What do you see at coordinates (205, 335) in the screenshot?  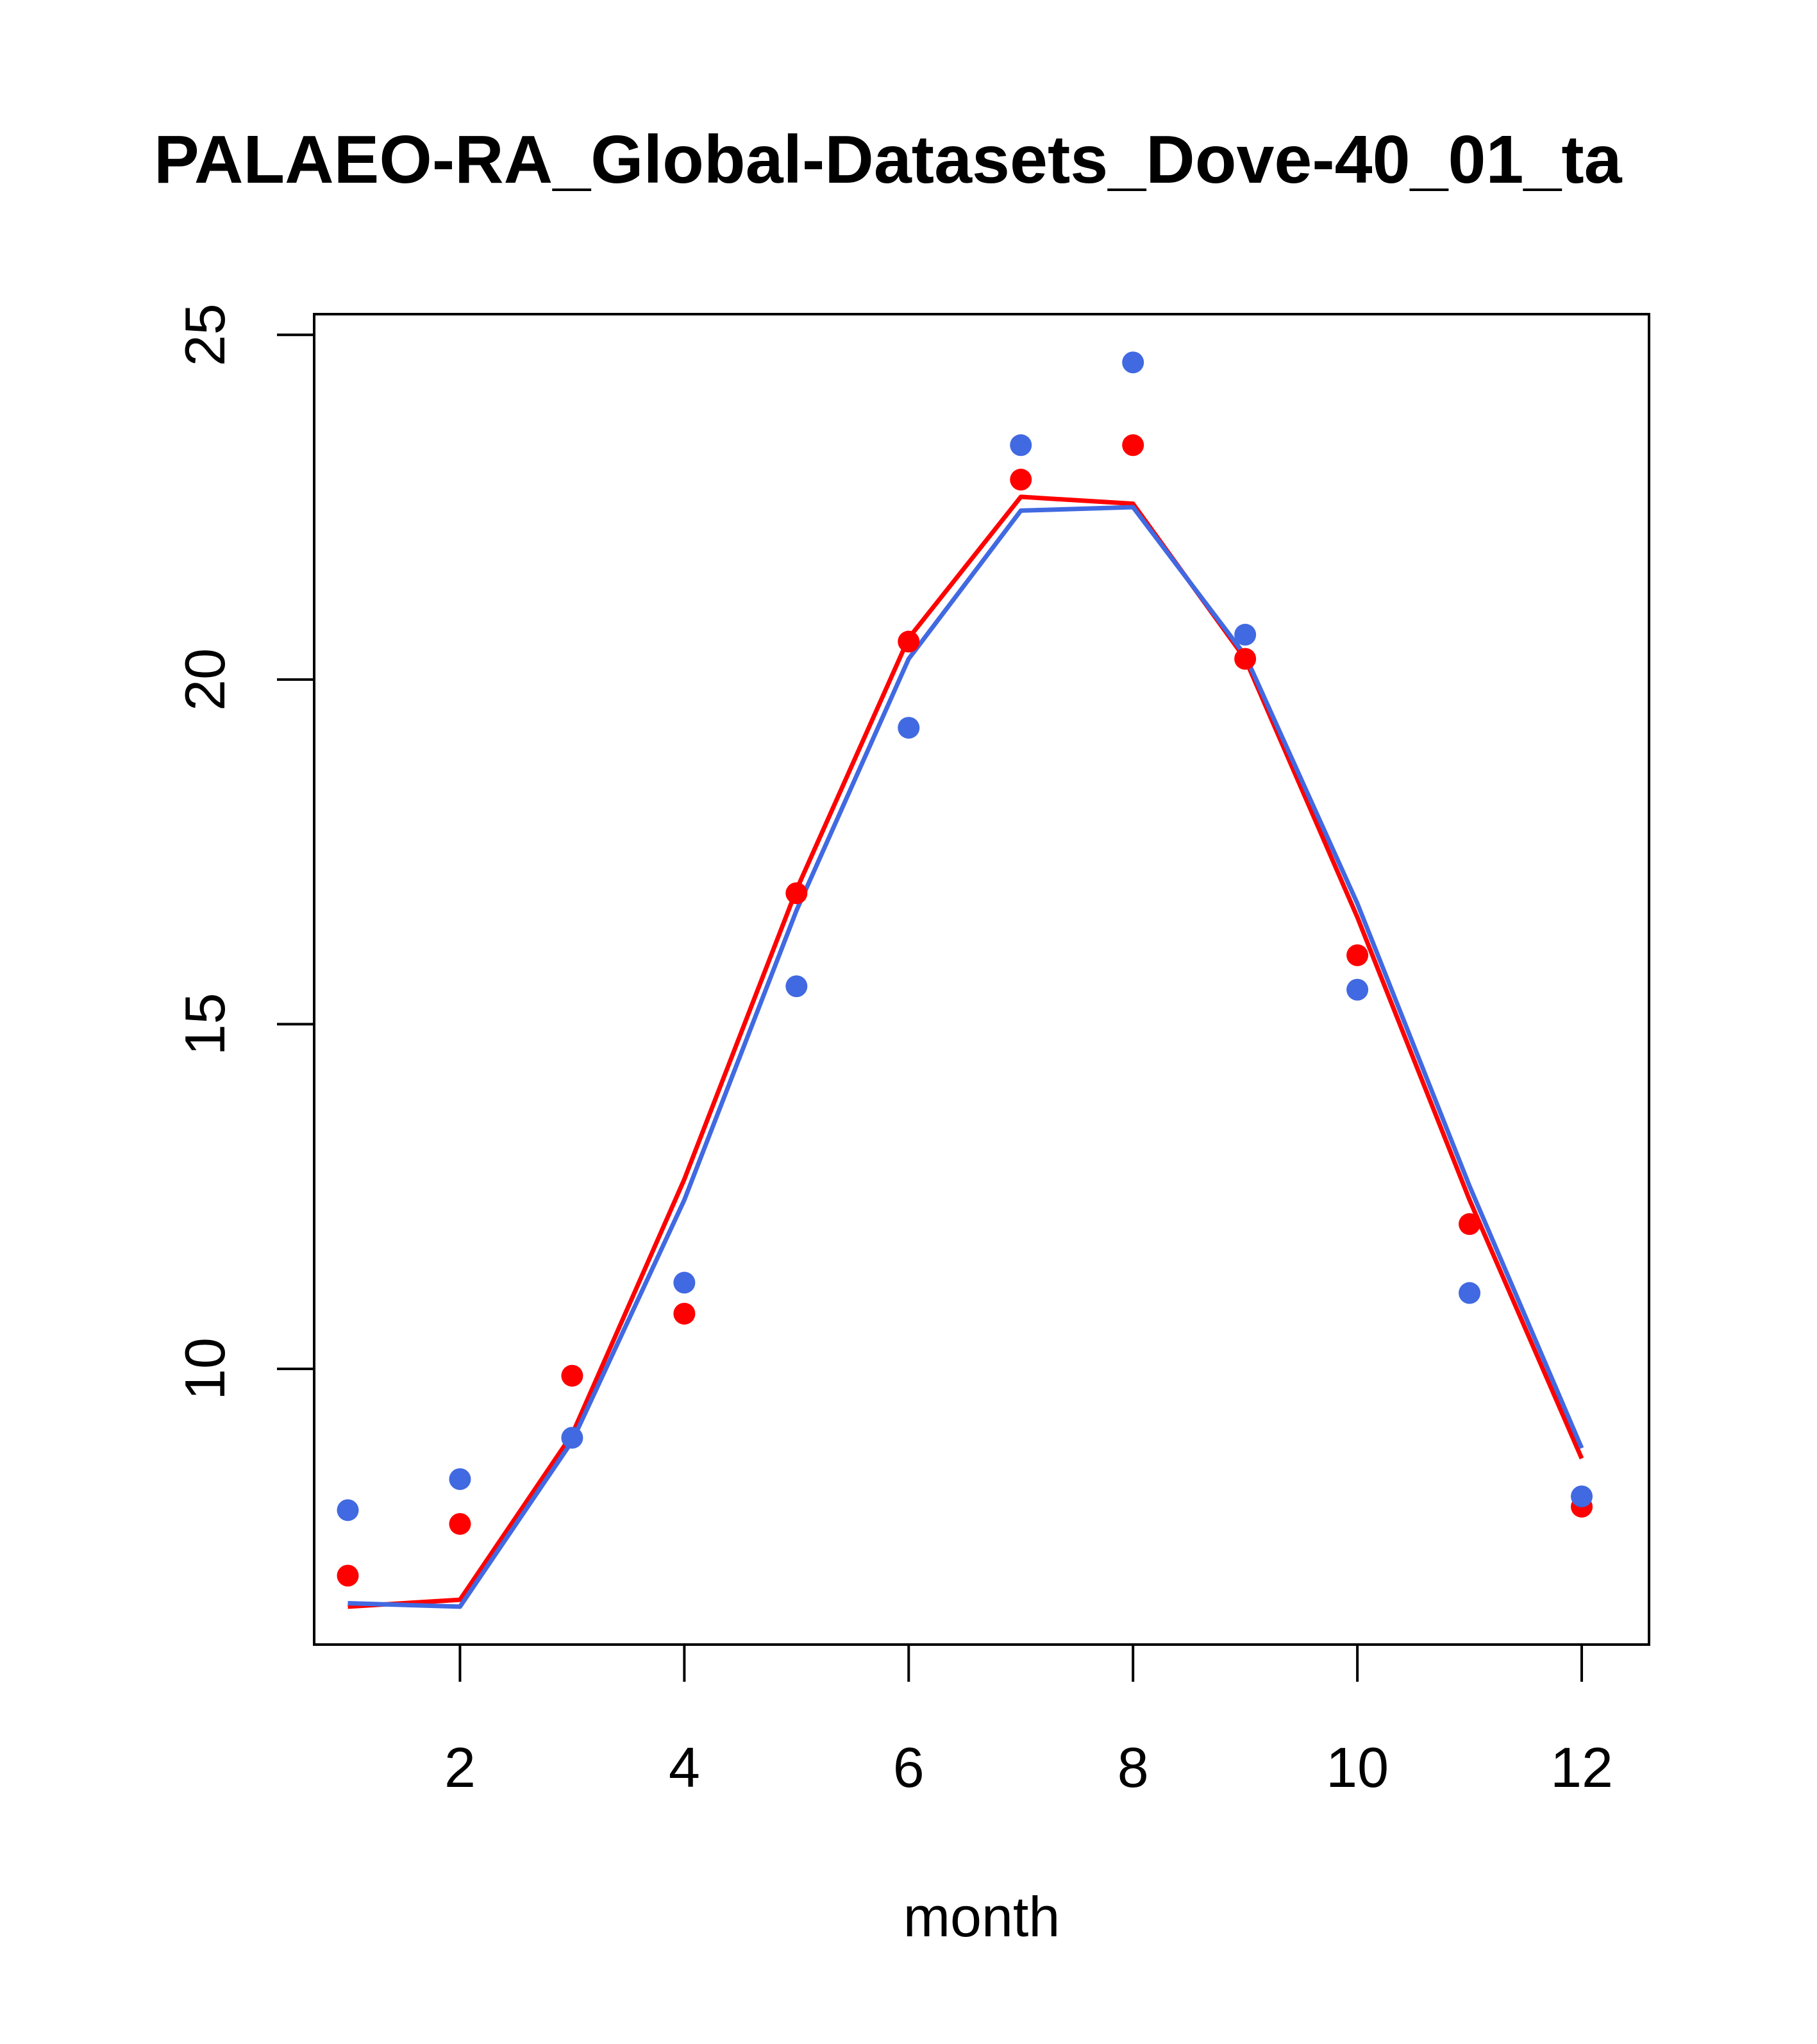 I see `y-tick-label: 25` at bounding box center [205, 335].